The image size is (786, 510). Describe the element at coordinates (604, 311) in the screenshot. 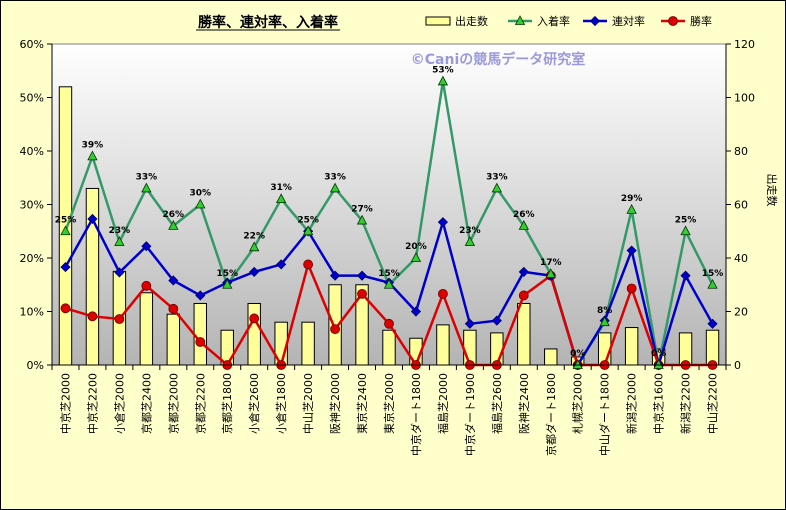

I see `data-label: 8%` at that location.